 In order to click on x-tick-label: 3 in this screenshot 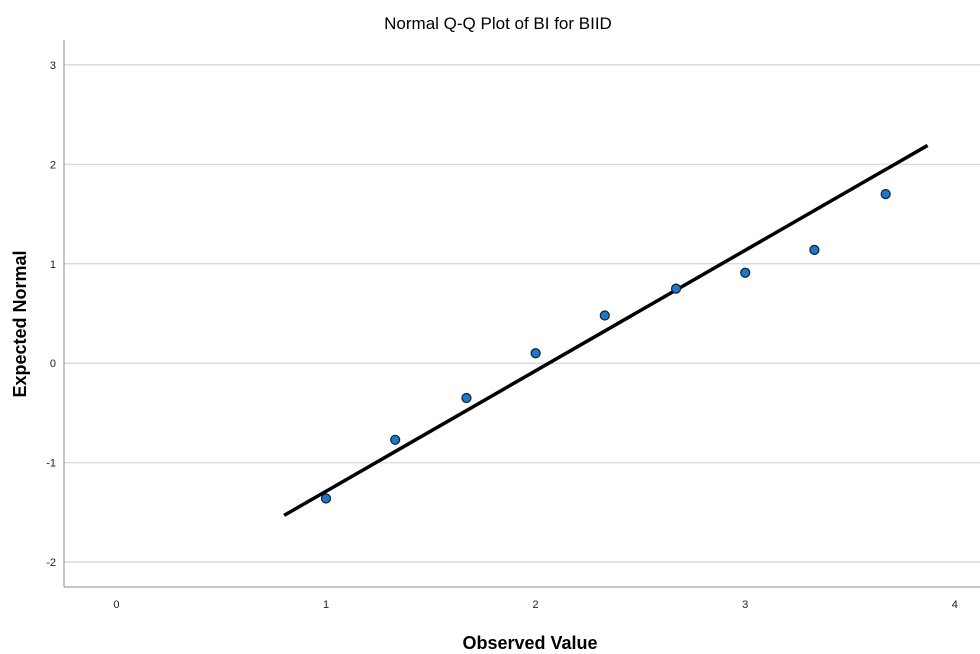, I will do `click(745, 605)`.